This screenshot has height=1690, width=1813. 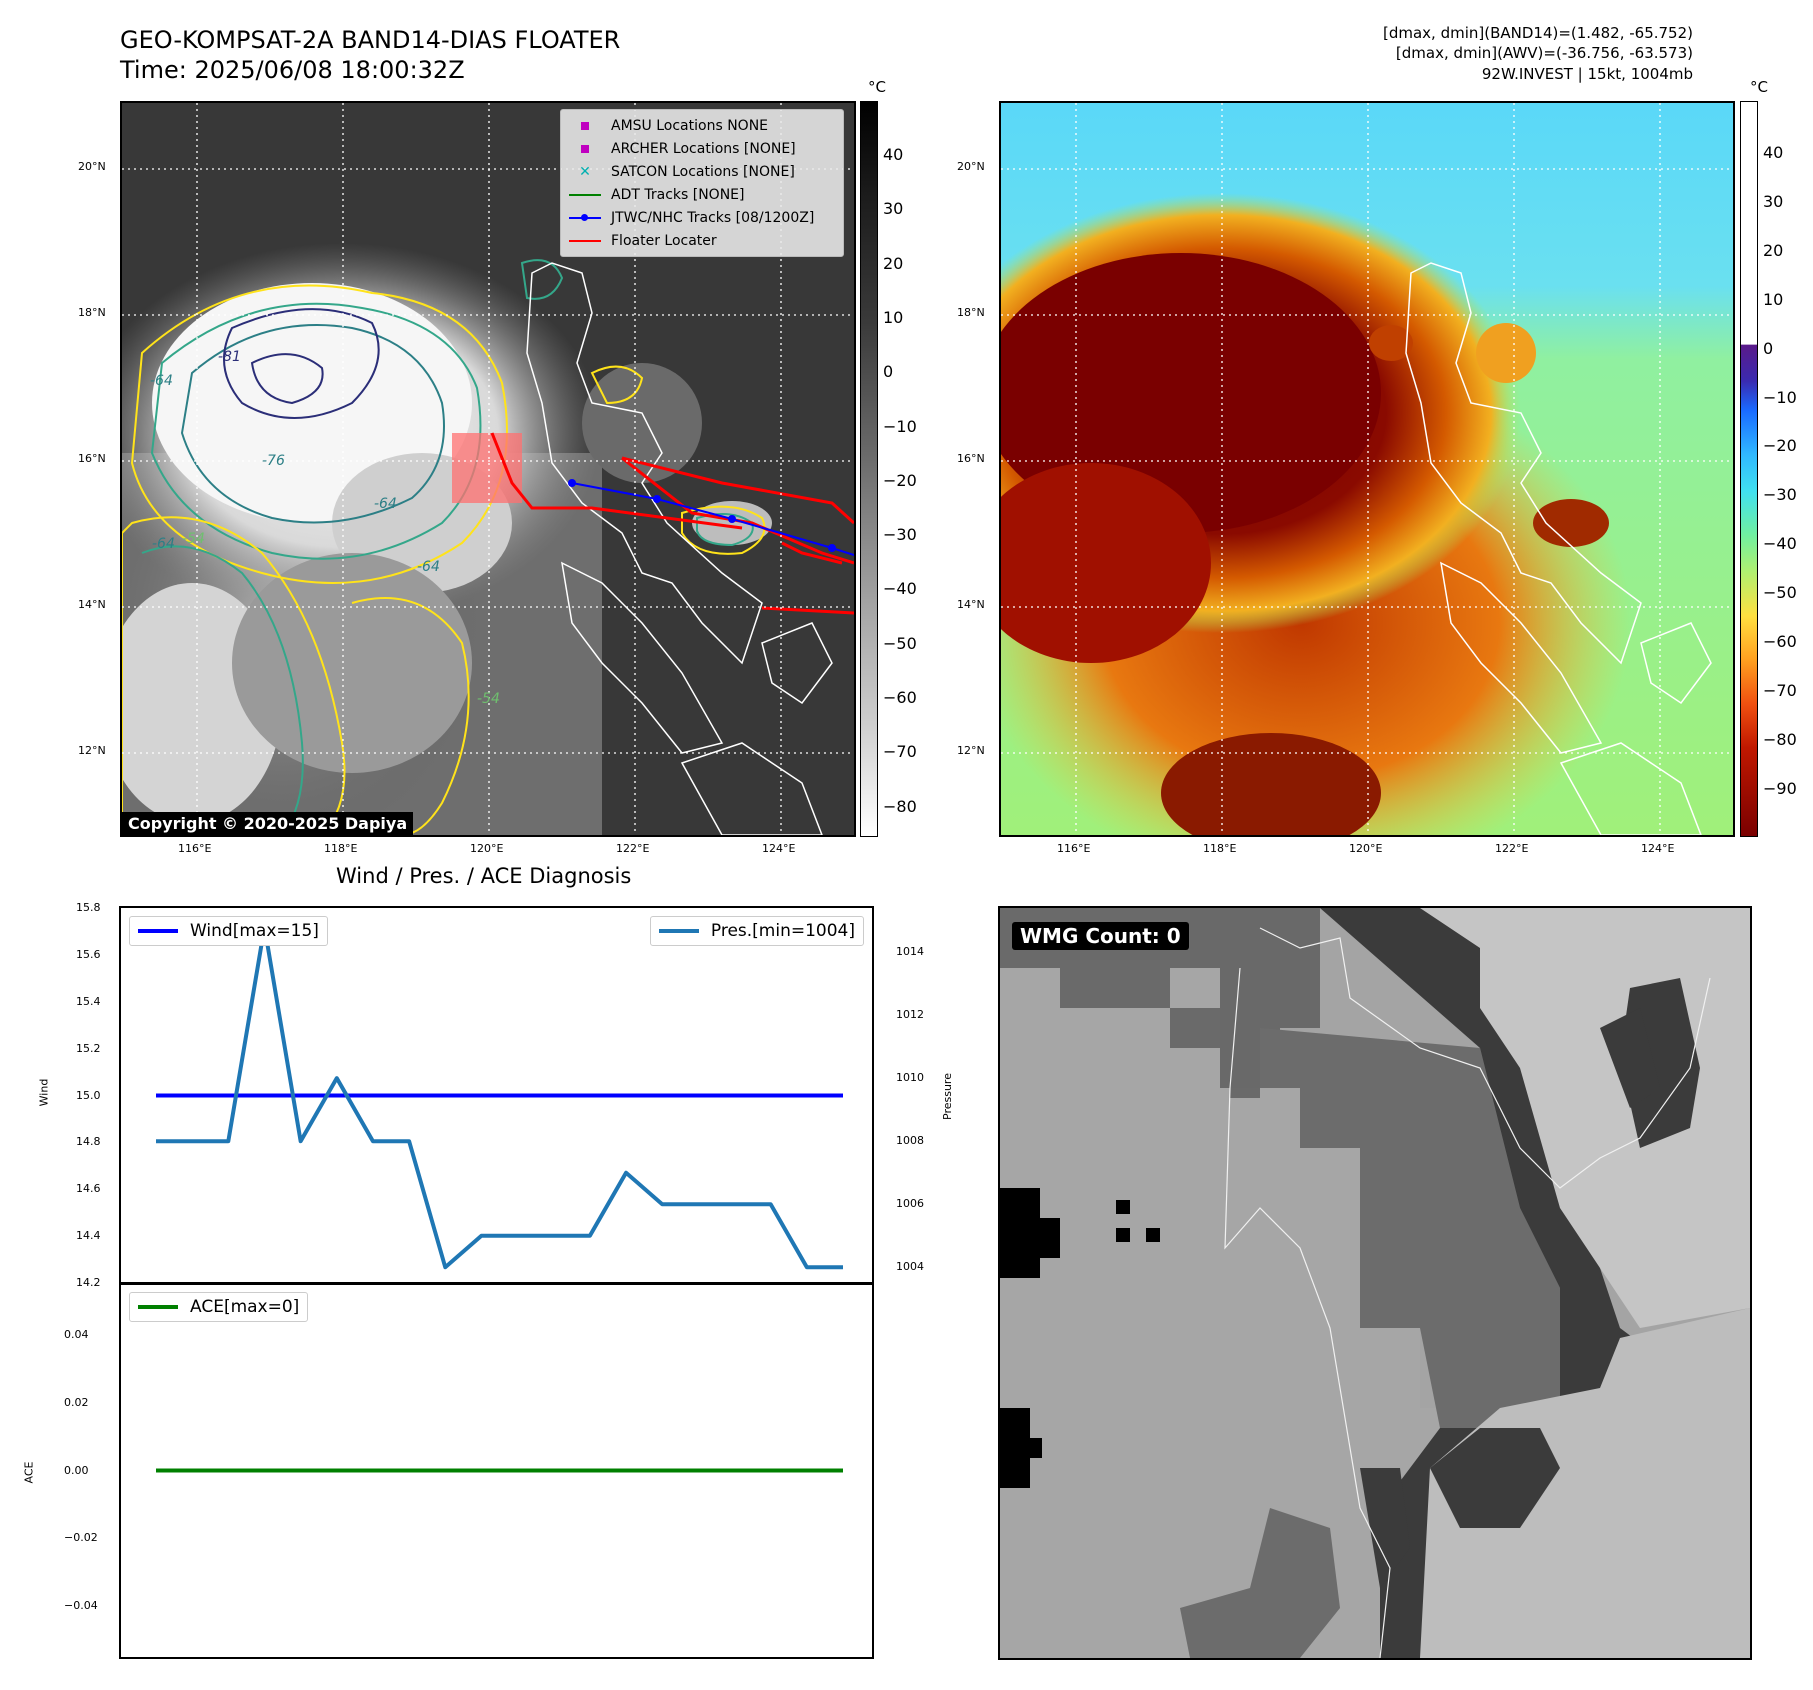 I want to click on legend-item-archer: ARCHER Locations [NONE], so click(x=702, y=148).